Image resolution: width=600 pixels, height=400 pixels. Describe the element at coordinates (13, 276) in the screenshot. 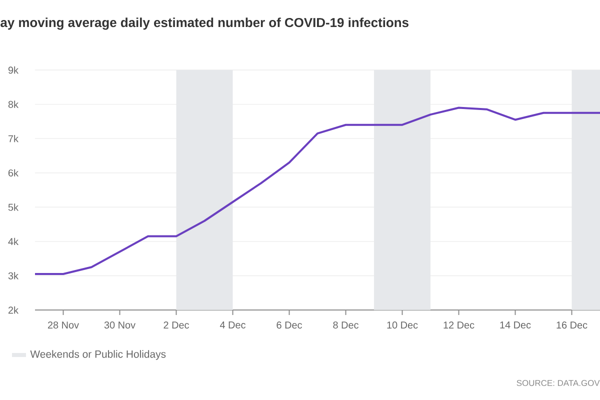

I see `y-tick-label: 3k` at that location.